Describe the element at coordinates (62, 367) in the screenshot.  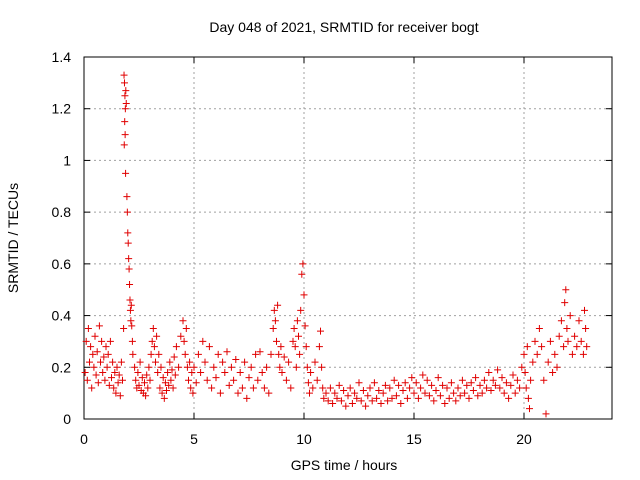
I see `y-tick-label: 0.2` at that location.